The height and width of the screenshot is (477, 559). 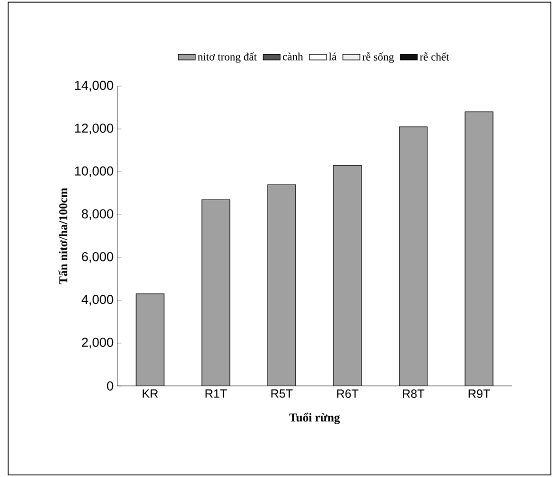 What do you see at coordinates (314, 418) in the screenshot?
I see `x-axis-title: Tuổi rừng` at bounding box center [314, 418].